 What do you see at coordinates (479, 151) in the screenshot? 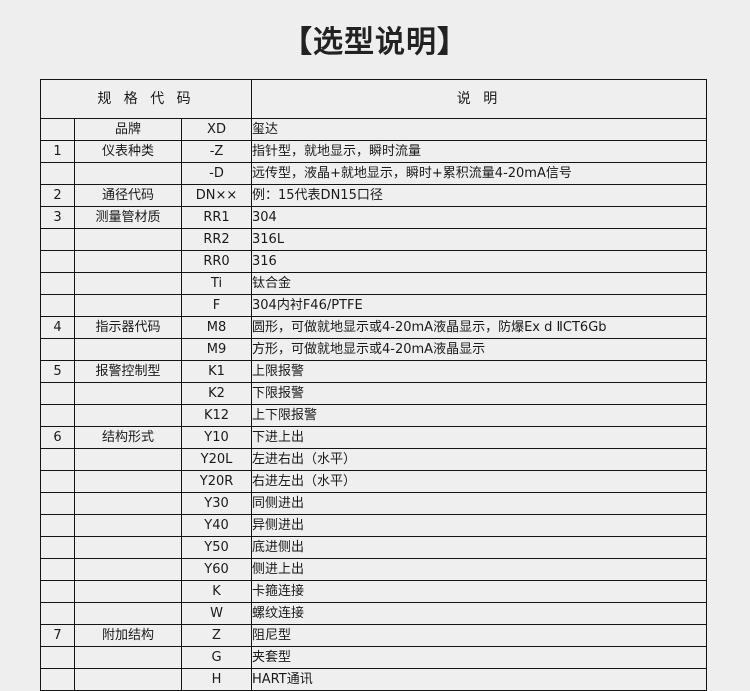
I see `row-description-cell: 指针型，就地显示，瞬时流量` at bounding box center [479, 151].